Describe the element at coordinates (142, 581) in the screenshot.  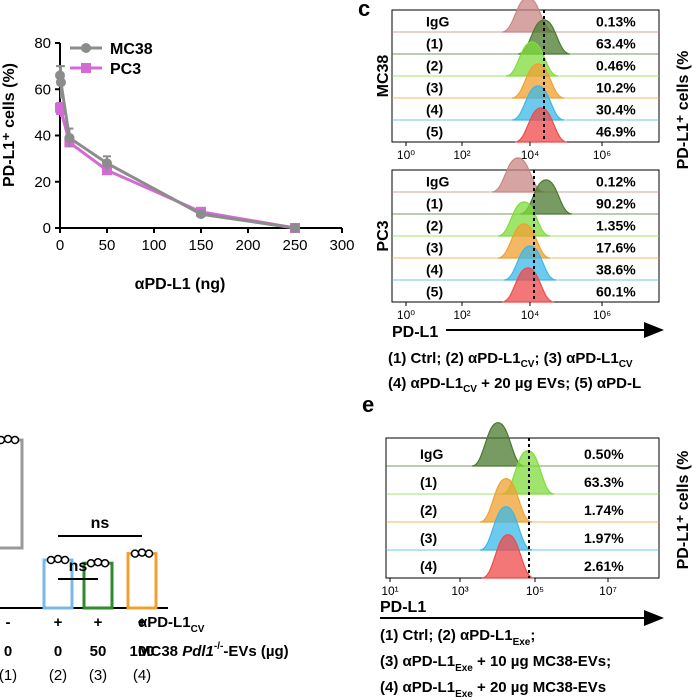
I see `bar-(4)` at that location.